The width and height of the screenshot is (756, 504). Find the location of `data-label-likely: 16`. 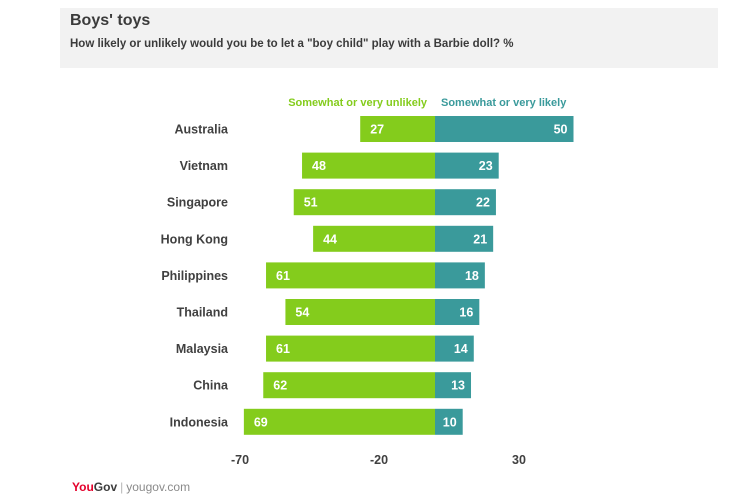

data-label-likely: 16 is located at coordinates (466, 313).